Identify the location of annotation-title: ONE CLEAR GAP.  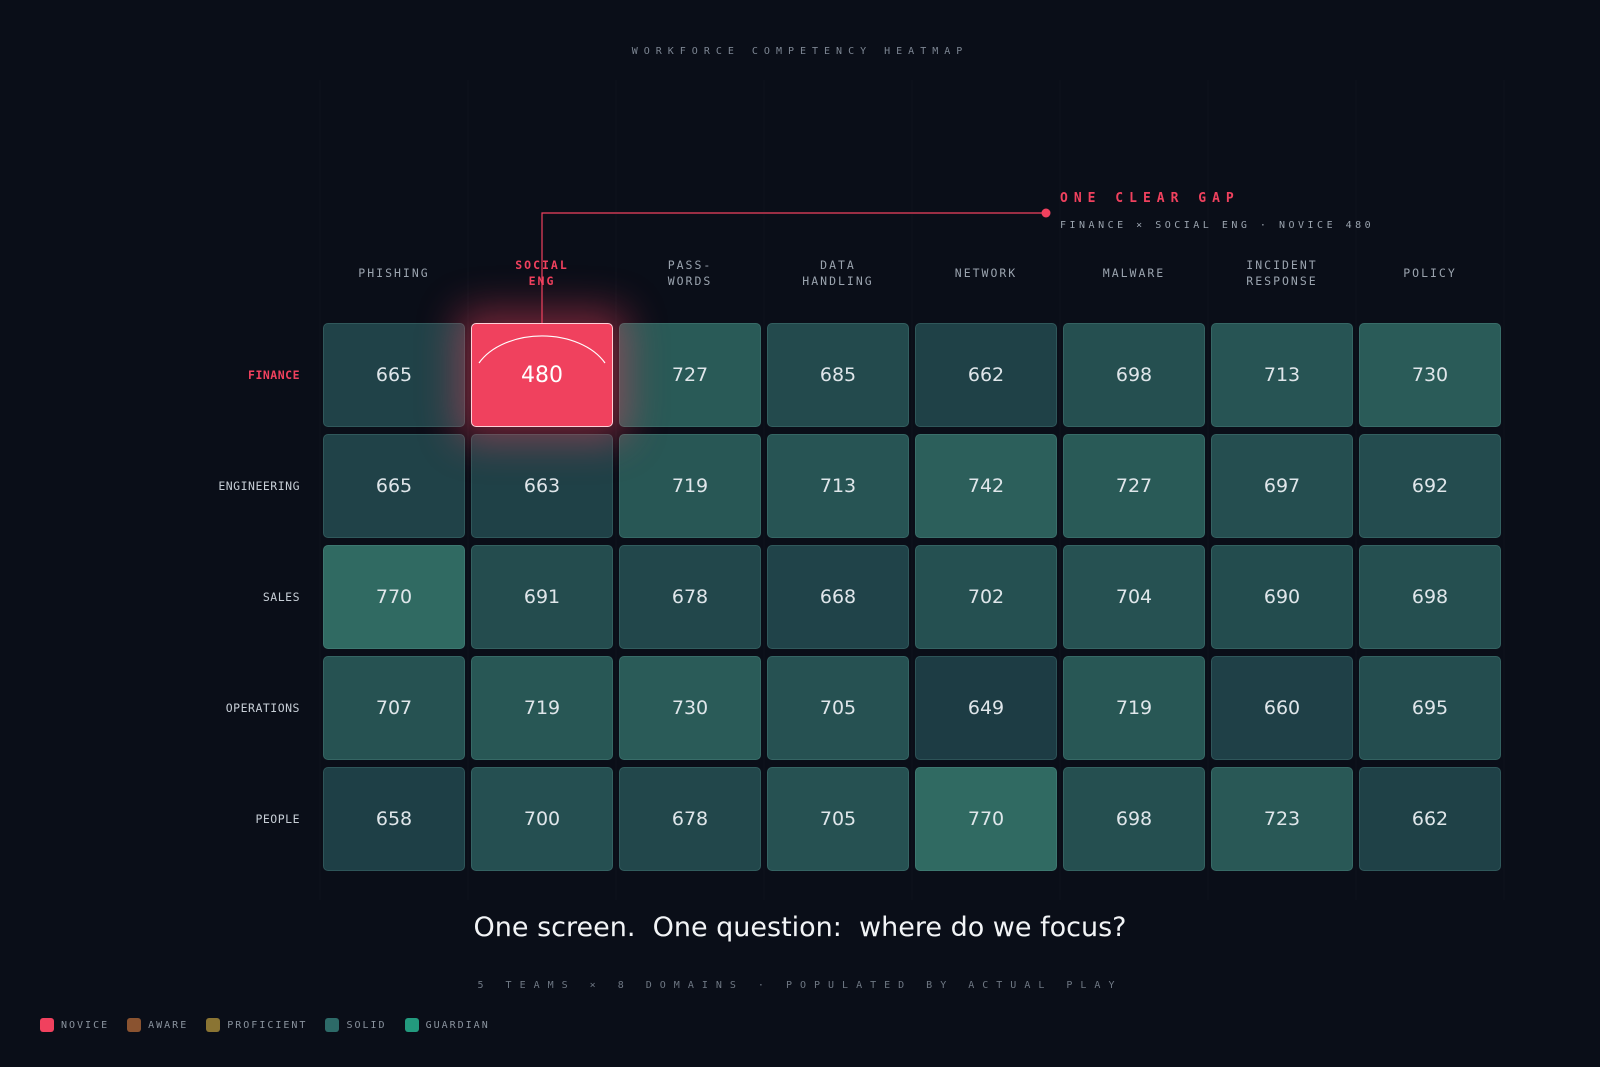
(1150, 198).